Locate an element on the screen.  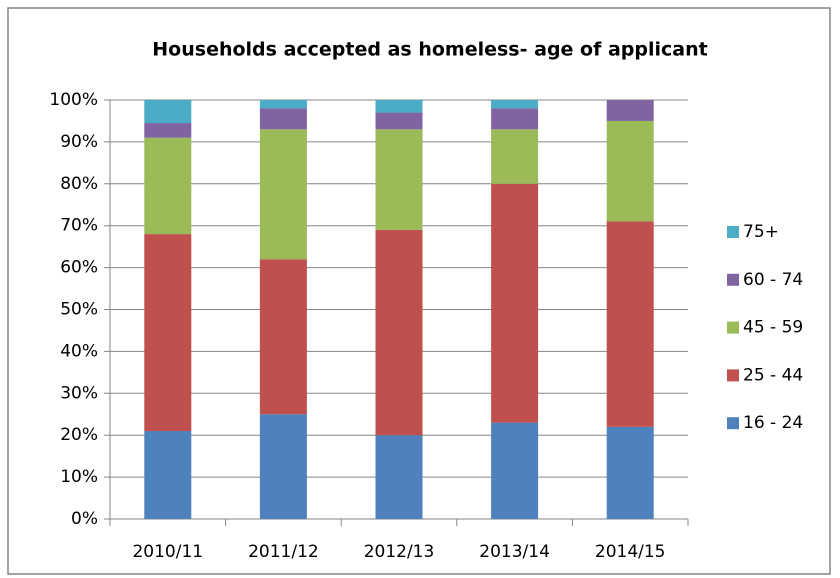
x-tick-label: 2014/15 is located at coordinates (630, 552).